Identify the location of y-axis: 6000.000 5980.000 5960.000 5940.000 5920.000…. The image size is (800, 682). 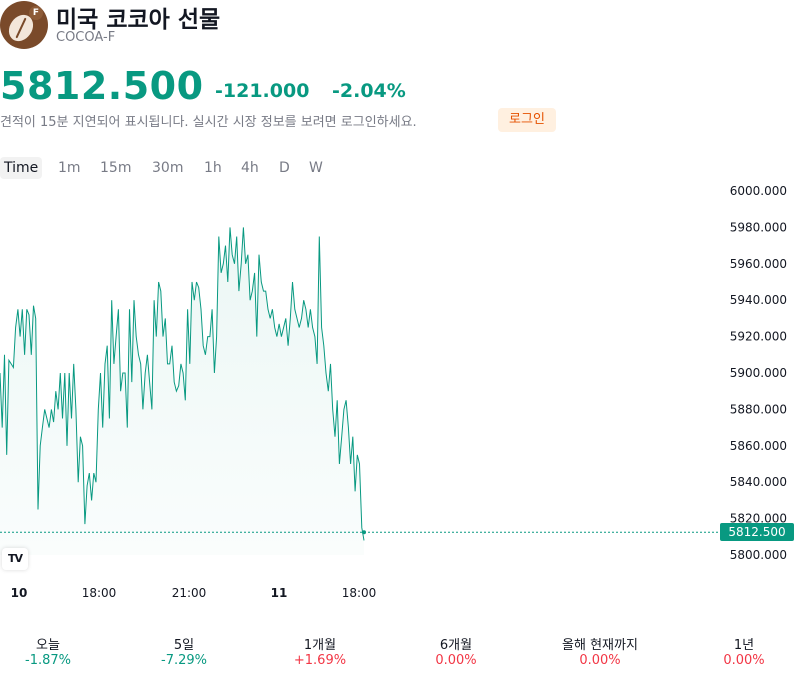
(758, 373).